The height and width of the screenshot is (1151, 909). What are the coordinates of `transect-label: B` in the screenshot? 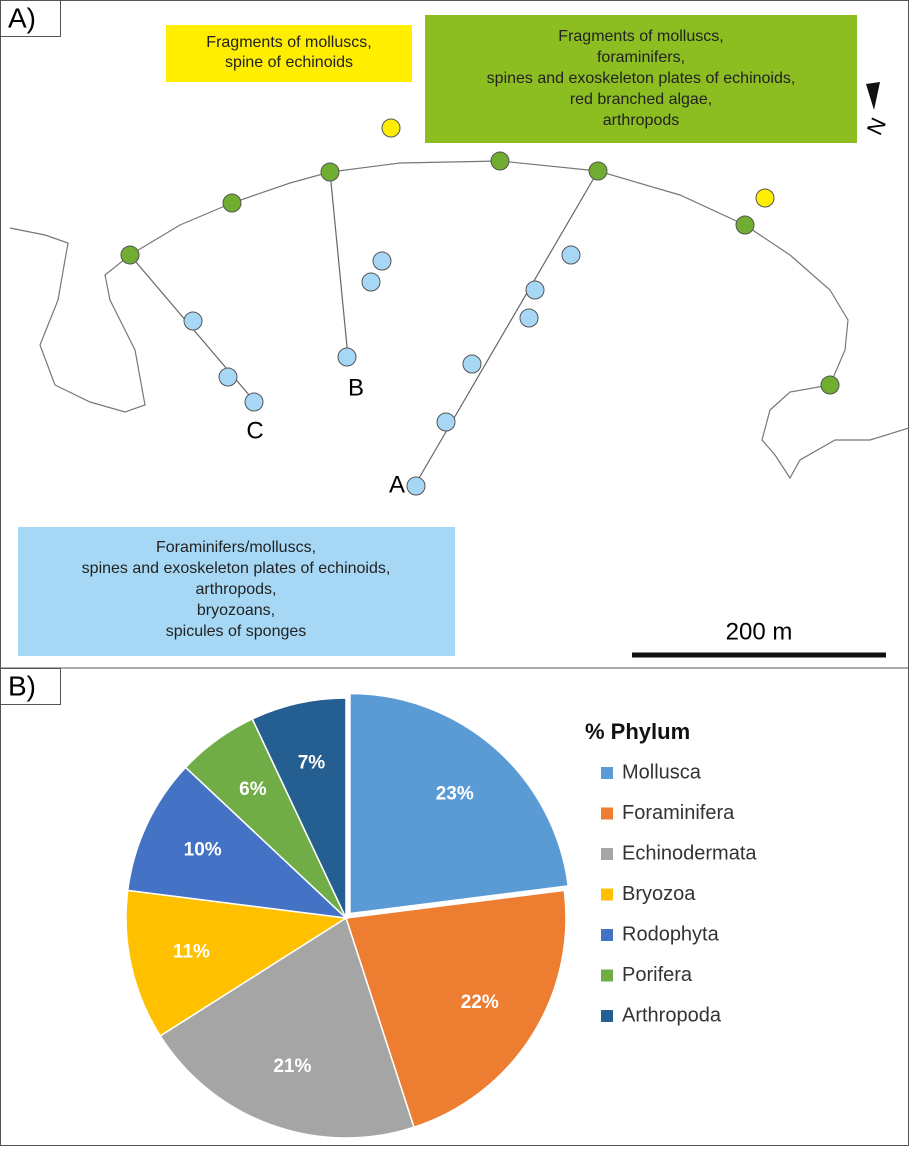 It's located at (356, 387).